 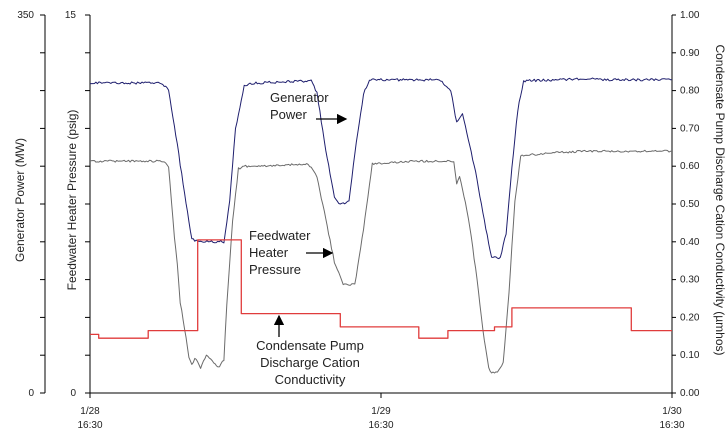 What do you see at coordinates (269, 252) in the screenshot?
I see `feedwater-pressure-annotation-label-line: Heater` at bounding box center [269, 252].